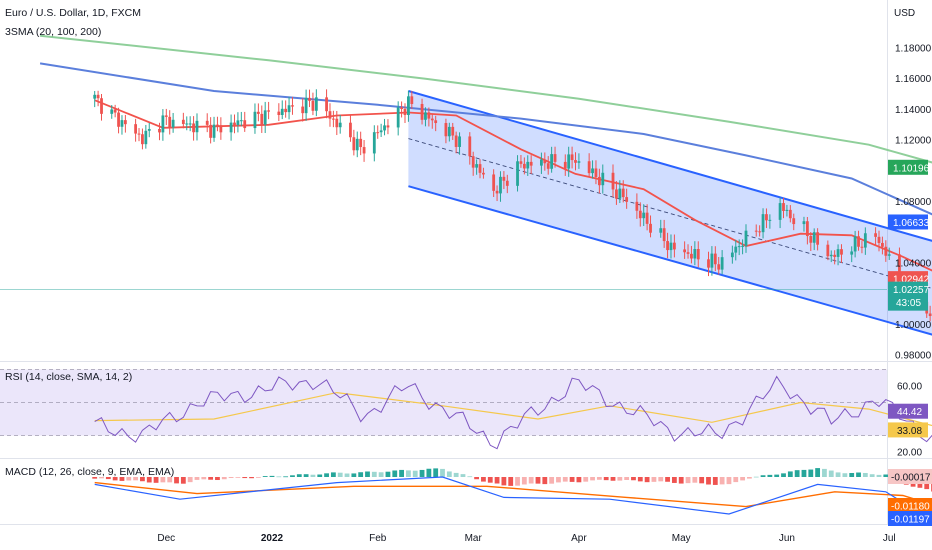  Describe the element at coordinates (466, 409) in the screenshot. I see `rsi-pane` at that location.